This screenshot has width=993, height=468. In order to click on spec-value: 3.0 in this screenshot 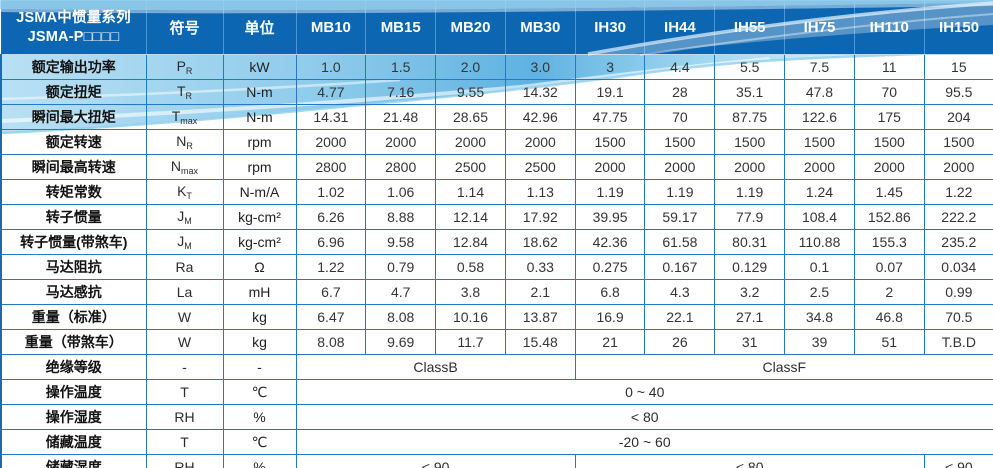, I will do `click(540, 67)`.